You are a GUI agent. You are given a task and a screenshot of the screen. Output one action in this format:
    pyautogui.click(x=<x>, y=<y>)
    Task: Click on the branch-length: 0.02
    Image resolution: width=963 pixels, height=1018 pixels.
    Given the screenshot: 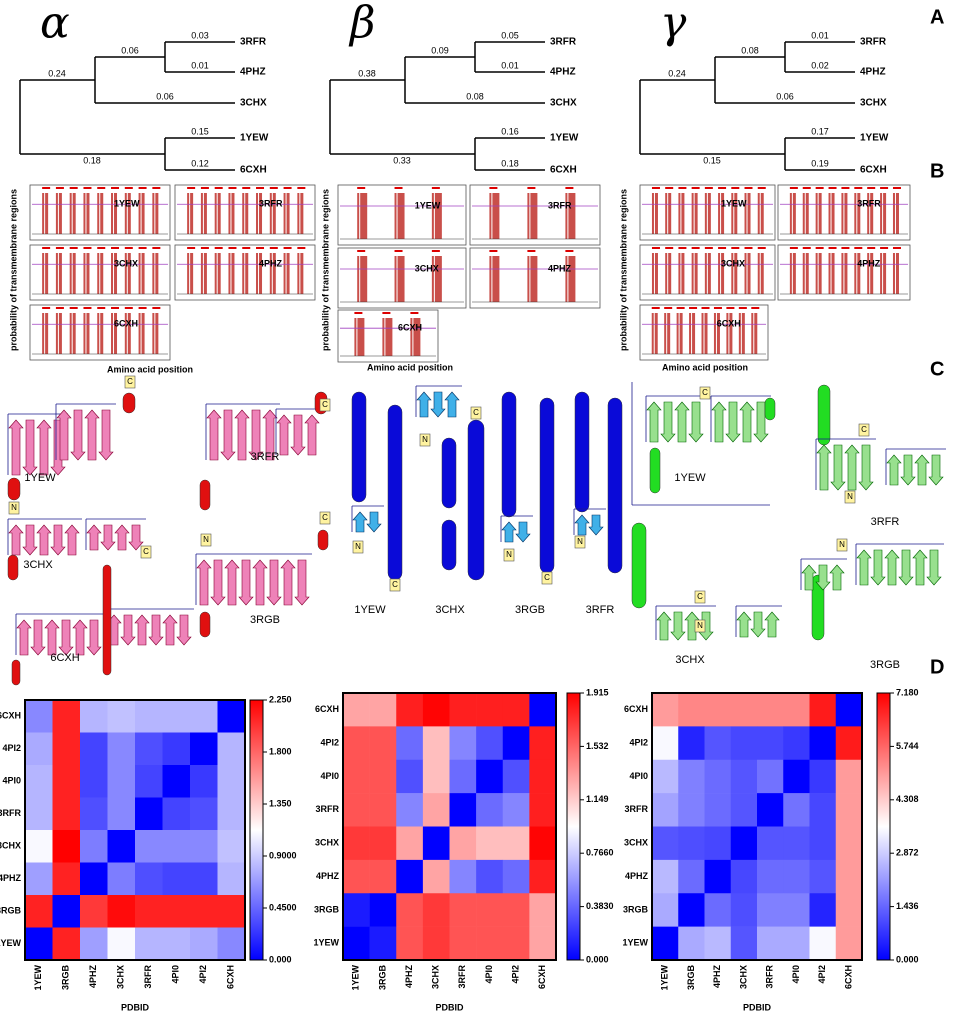 What is the action you would take?
    pyautogui.click(x=820, y=65)
    